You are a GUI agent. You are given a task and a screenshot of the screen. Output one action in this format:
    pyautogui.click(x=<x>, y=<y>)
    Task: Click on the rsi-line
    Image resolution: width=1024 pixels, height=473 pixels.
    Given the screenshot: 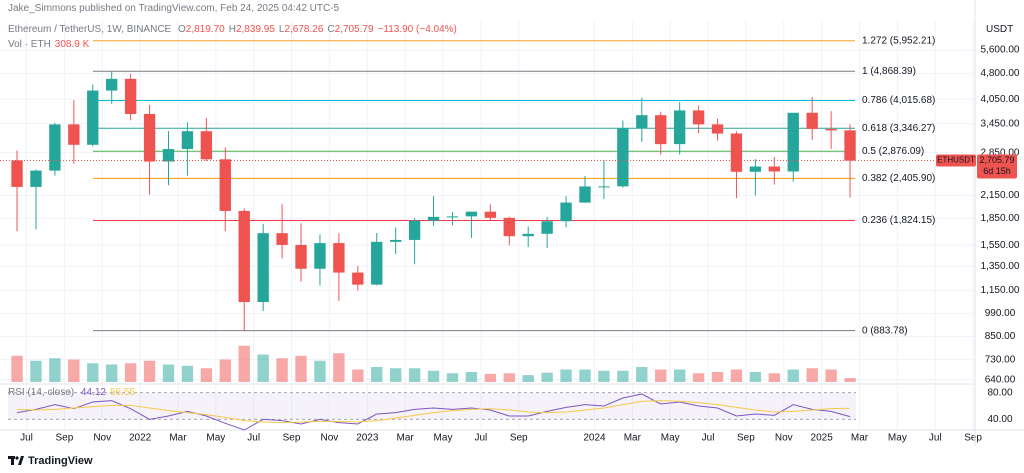 What is the action you would take?
    pyautogui.click(x=434, y=412)
    